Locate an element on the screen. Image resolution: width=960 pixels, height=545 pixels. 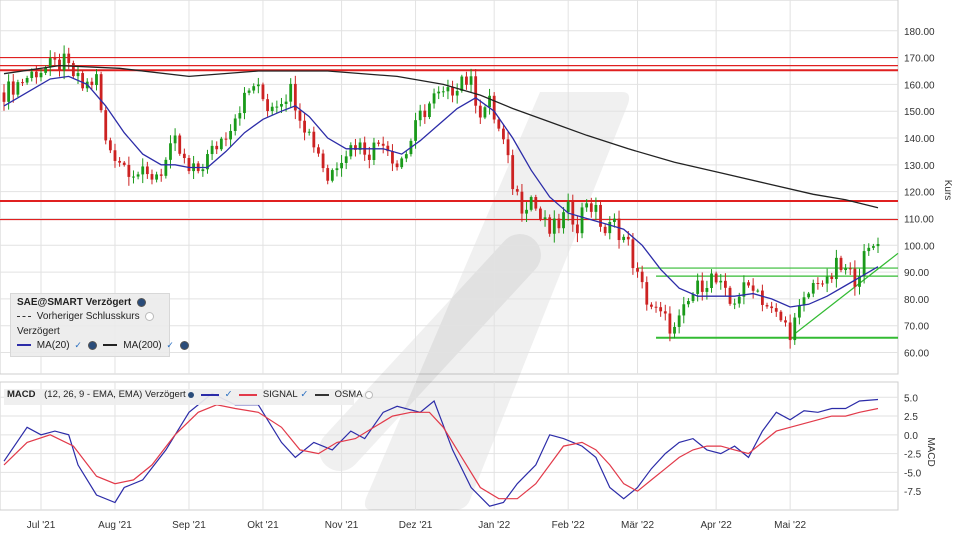
macd-legend-params: (12, 26, 9 - EMA, EMA) Verzögert is located at coordinates (115, 394).